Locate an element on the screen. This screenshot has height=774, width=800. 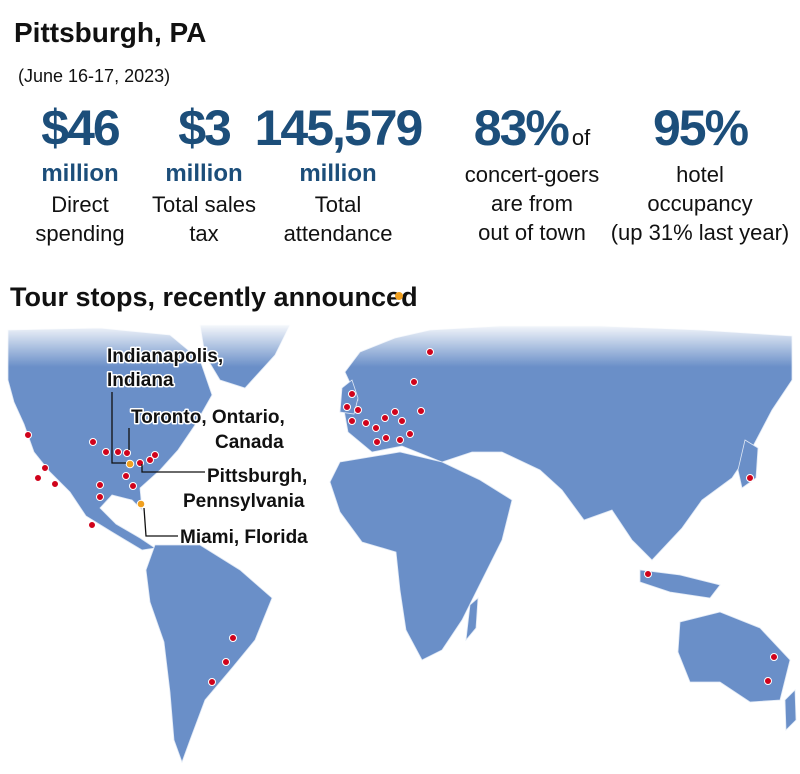
stat-value: 145,579 is located at coordinates (338, 128).